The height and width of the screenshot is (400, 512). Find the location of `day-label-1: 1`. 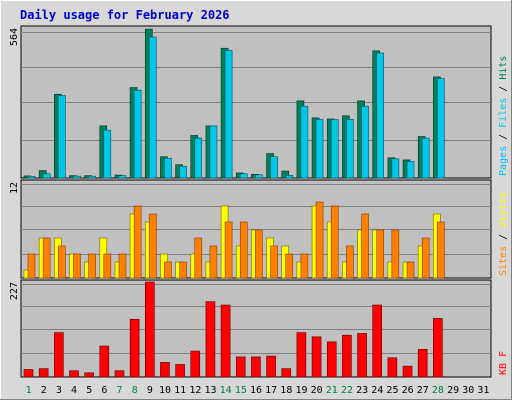

day-label-1: 1 is located at coordinates (29, 390).